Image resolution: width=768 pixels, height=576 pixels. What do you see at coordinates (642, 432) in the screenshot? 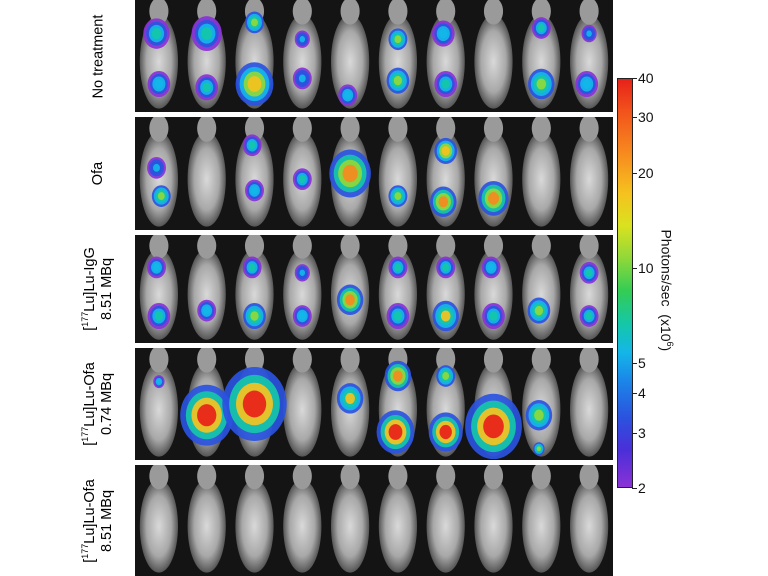
I see `colorbar-tick-label: 3` at bounding box center [642, 432].